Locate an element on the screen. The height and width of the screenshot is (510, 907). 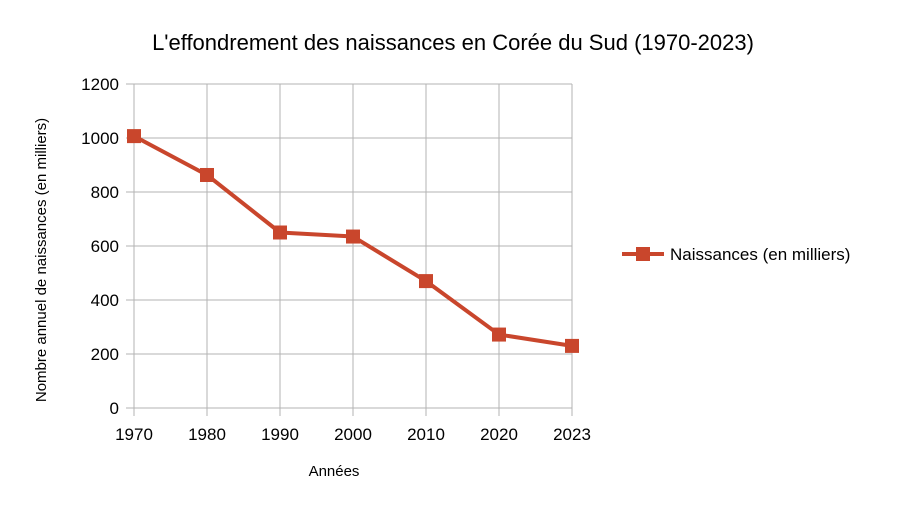
x-tick-label: 1970 is located at coordinates (134, 434).